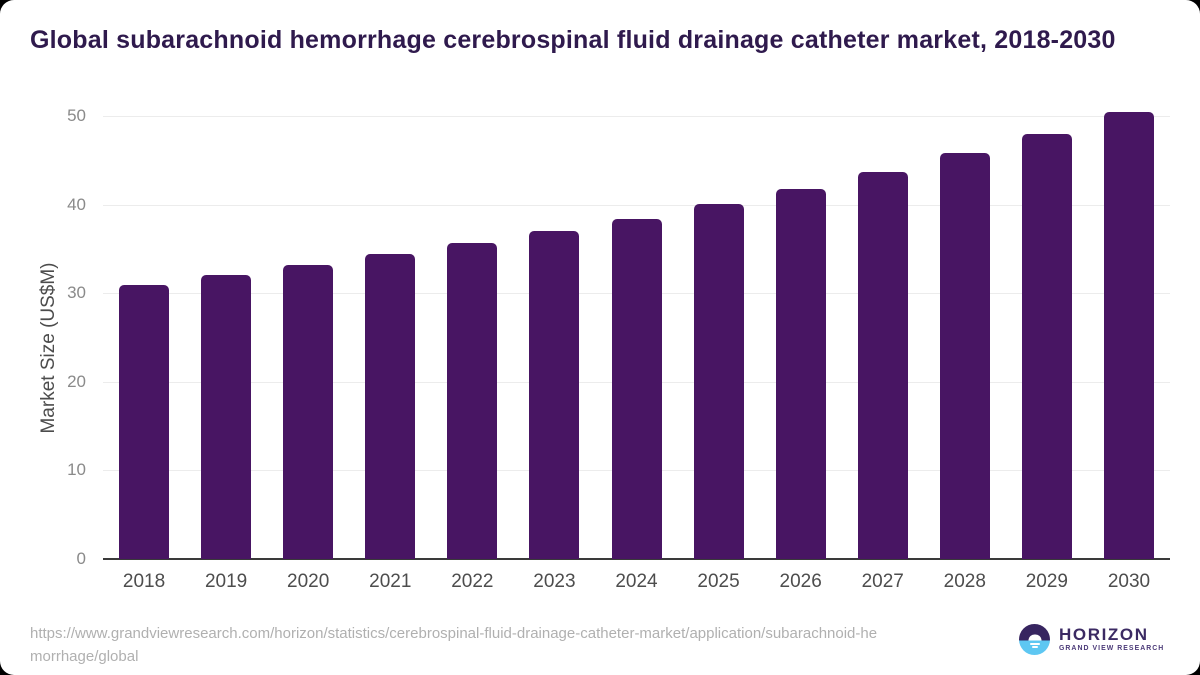  I want to click on y-tick-label-50: 50, so click(76, 115).